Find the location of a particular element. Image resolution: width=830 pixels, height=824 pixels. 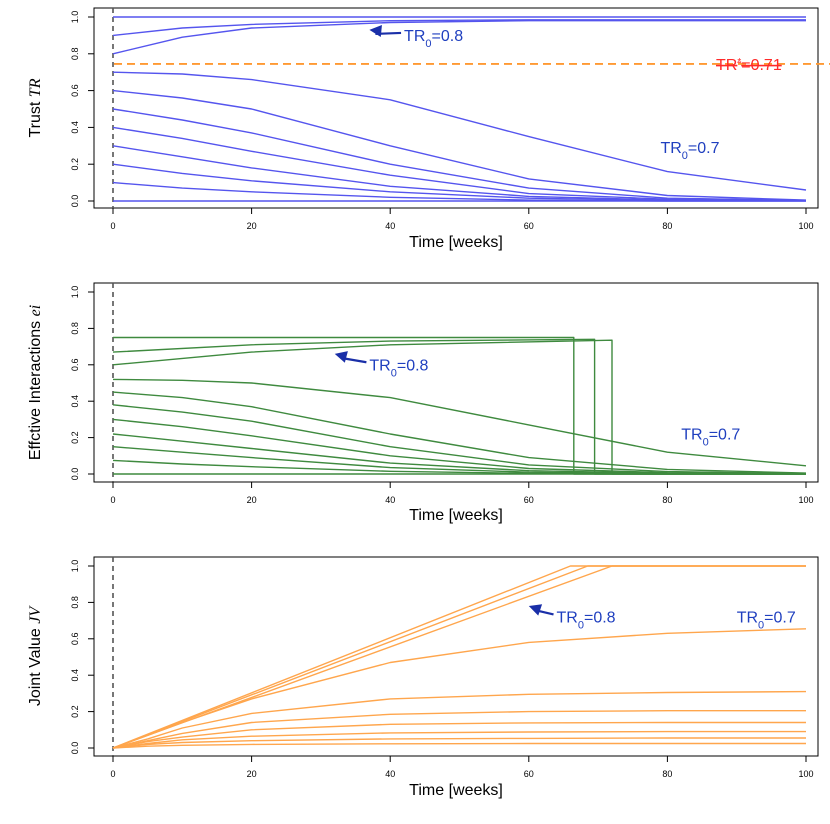

y-axis-label: Trust TR is located at coordinates (35, 107).